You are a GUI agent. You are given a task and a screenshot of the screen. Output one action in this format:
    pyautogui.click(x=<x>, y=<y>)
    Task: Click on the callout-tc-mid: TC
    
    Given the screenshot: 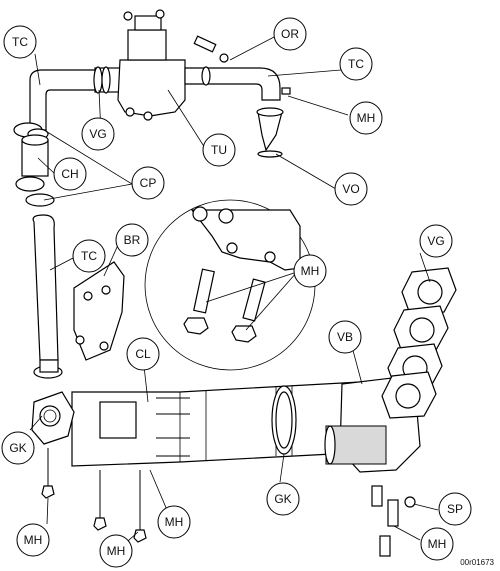 What is the action you would take?
    pyautogui.click(x=89, y=256)
    